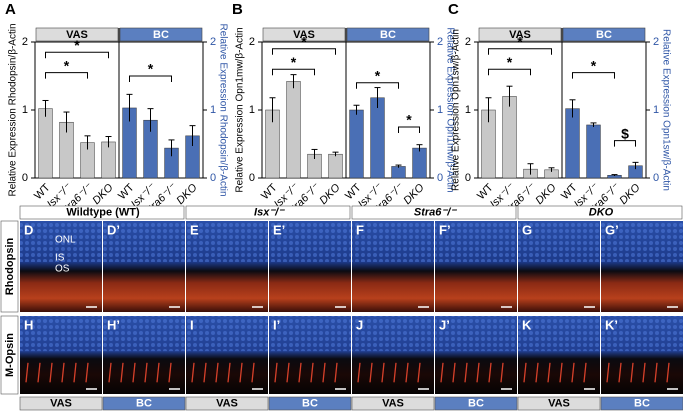 The width and height of the screenshot is (683, 412). Describe the element at coordinates (393, 403) in the screenshot. I see `condition-label: VAS` at that location.